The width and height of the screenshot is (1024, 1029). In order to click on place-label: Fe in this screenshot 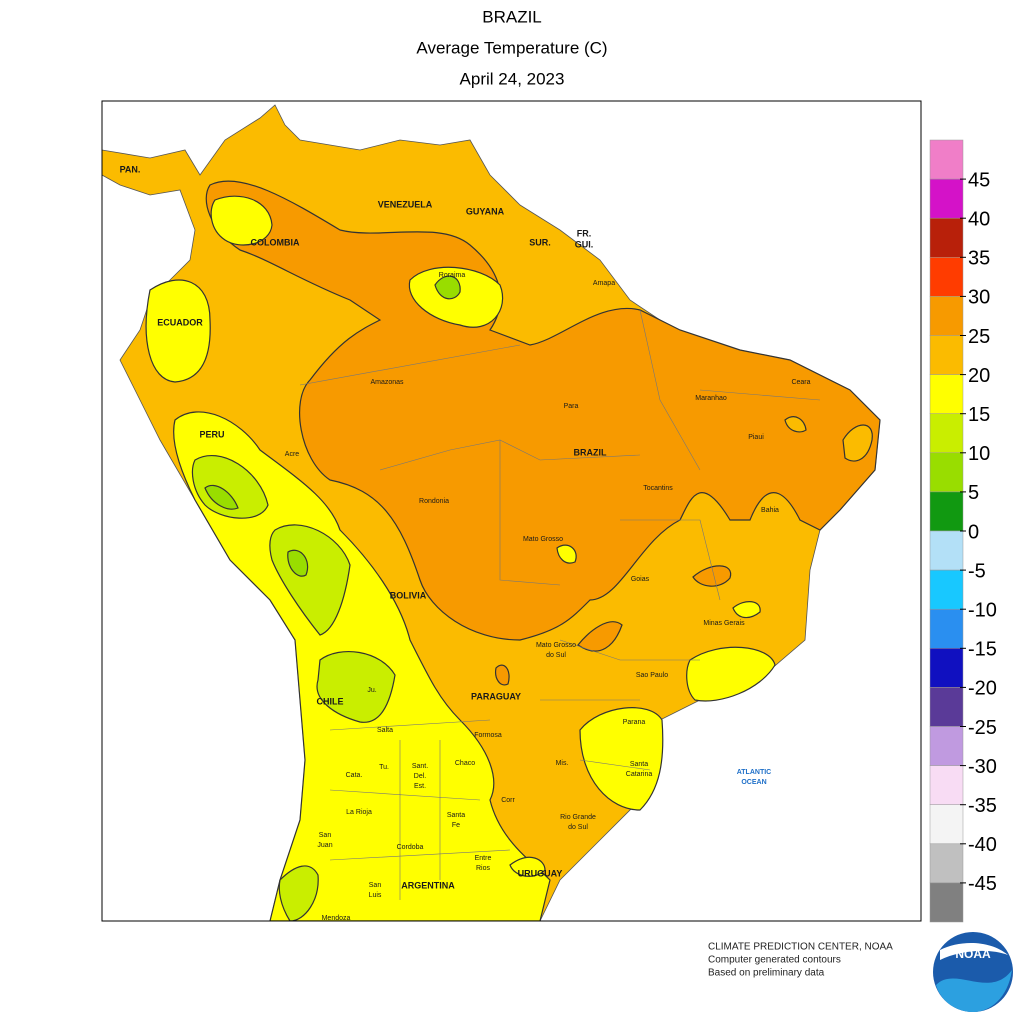, I will do `click(456, 825)`.